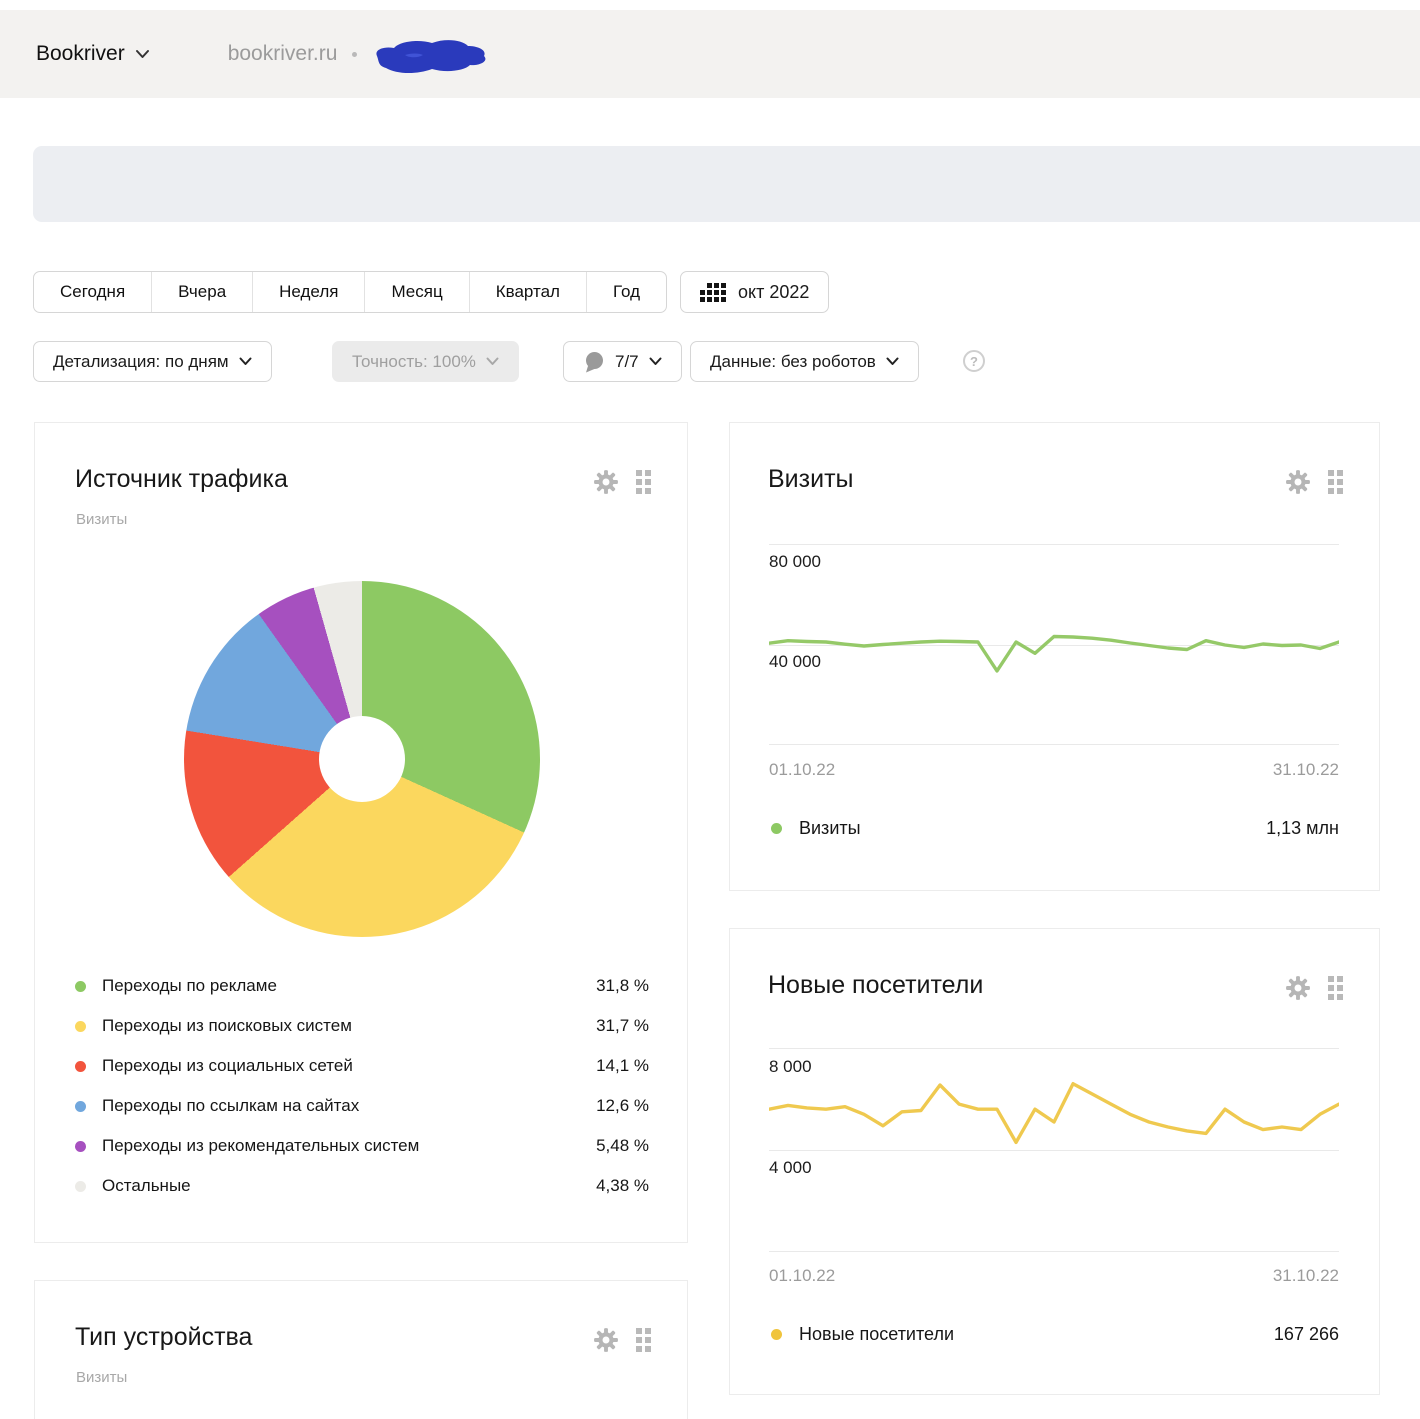  What do you see at coordinates (1055, 828) in the screenshot?
I see `visits-legend-item: Визиты 1,13 млн` at bounding box center [1055, 828].